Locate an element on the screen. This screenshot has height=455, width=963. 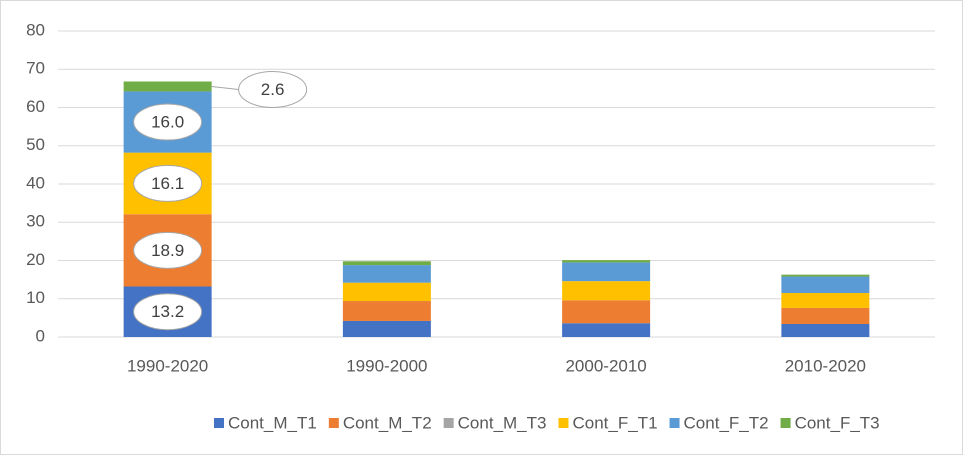
y-tick-label: 70 is located at coordinates (35, 68).